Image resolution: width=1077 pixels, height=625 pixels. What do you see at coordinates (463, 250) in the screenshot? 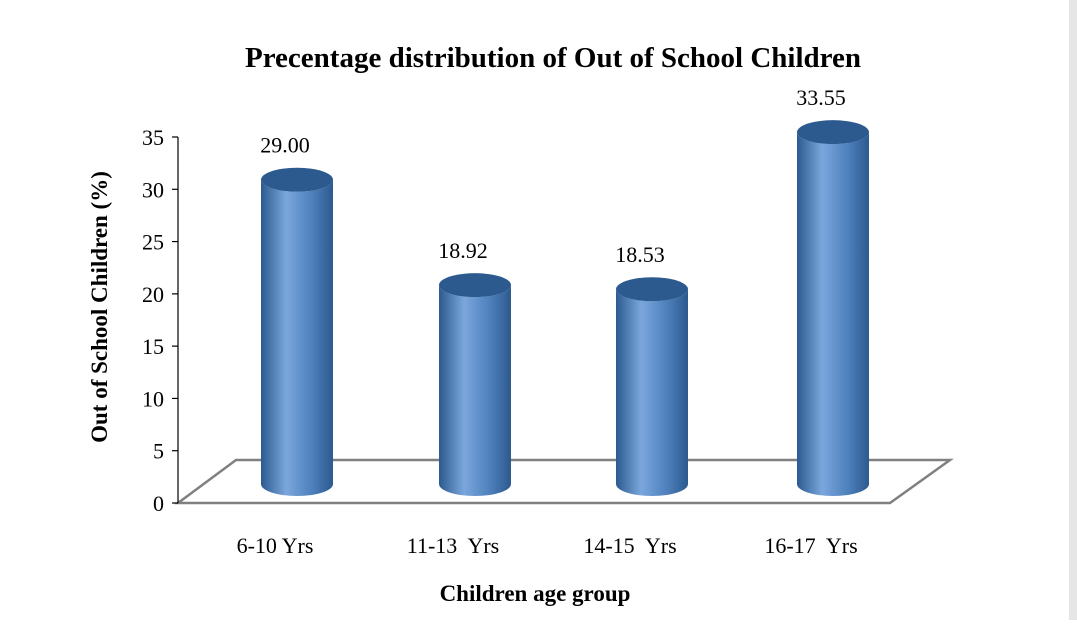
I see `data-label: 18.92` at bounding box center [463, 250].